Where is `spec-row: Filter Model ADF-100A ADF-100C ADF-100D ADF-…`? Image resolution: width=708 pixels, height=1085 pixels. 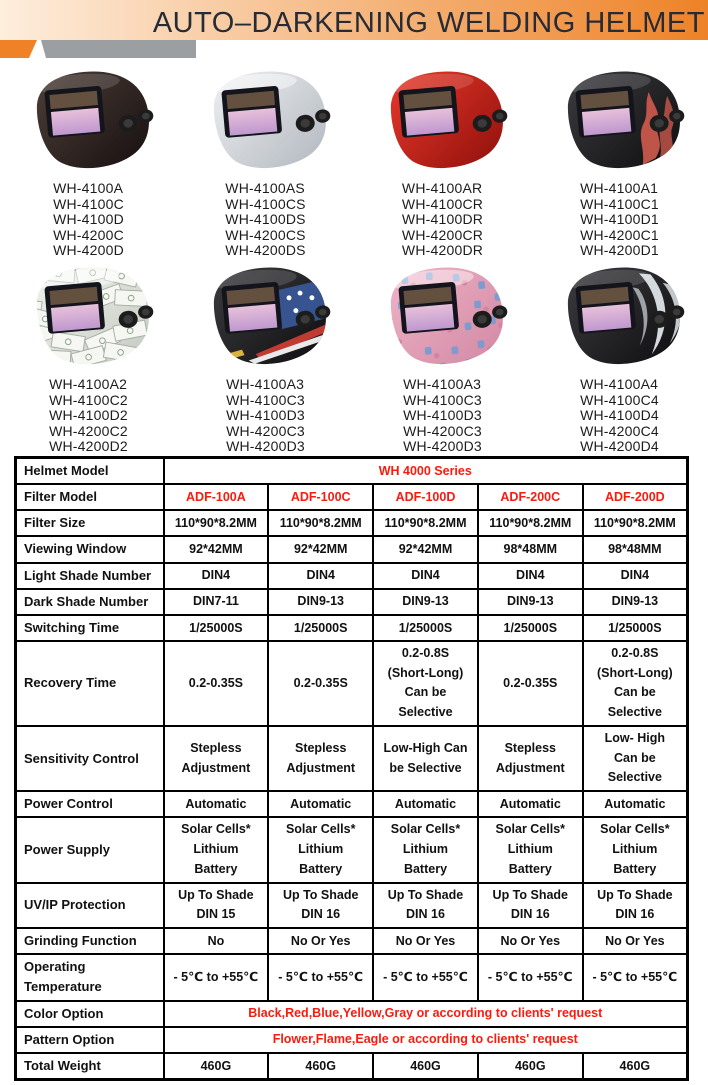 spec-row: Filter Model ADF-100A ADF-100C ADF-100D ADF-… is located at coordinates (351, 497).